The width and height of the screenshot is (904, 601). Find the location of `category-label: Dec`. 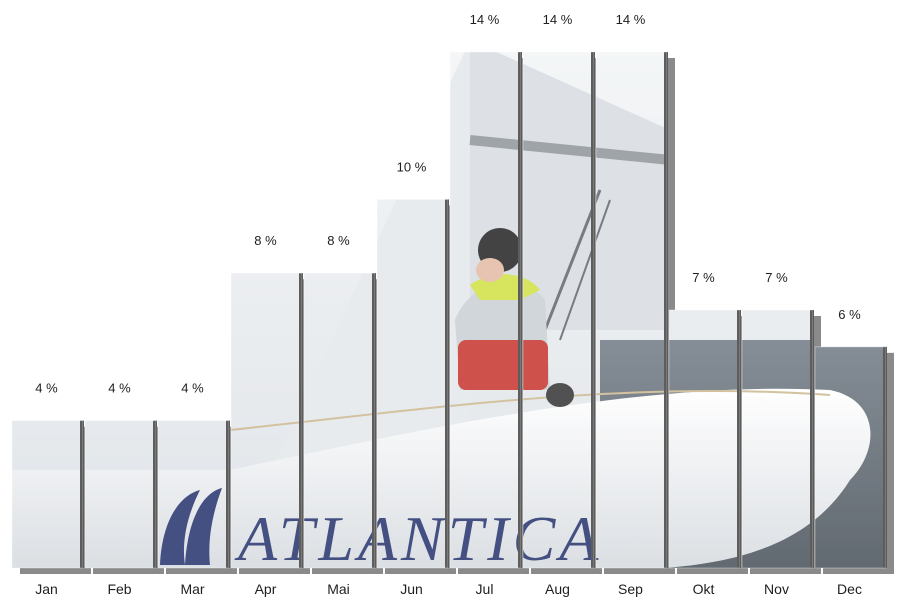

category-label: Dec is located at coordinates (849, 589).